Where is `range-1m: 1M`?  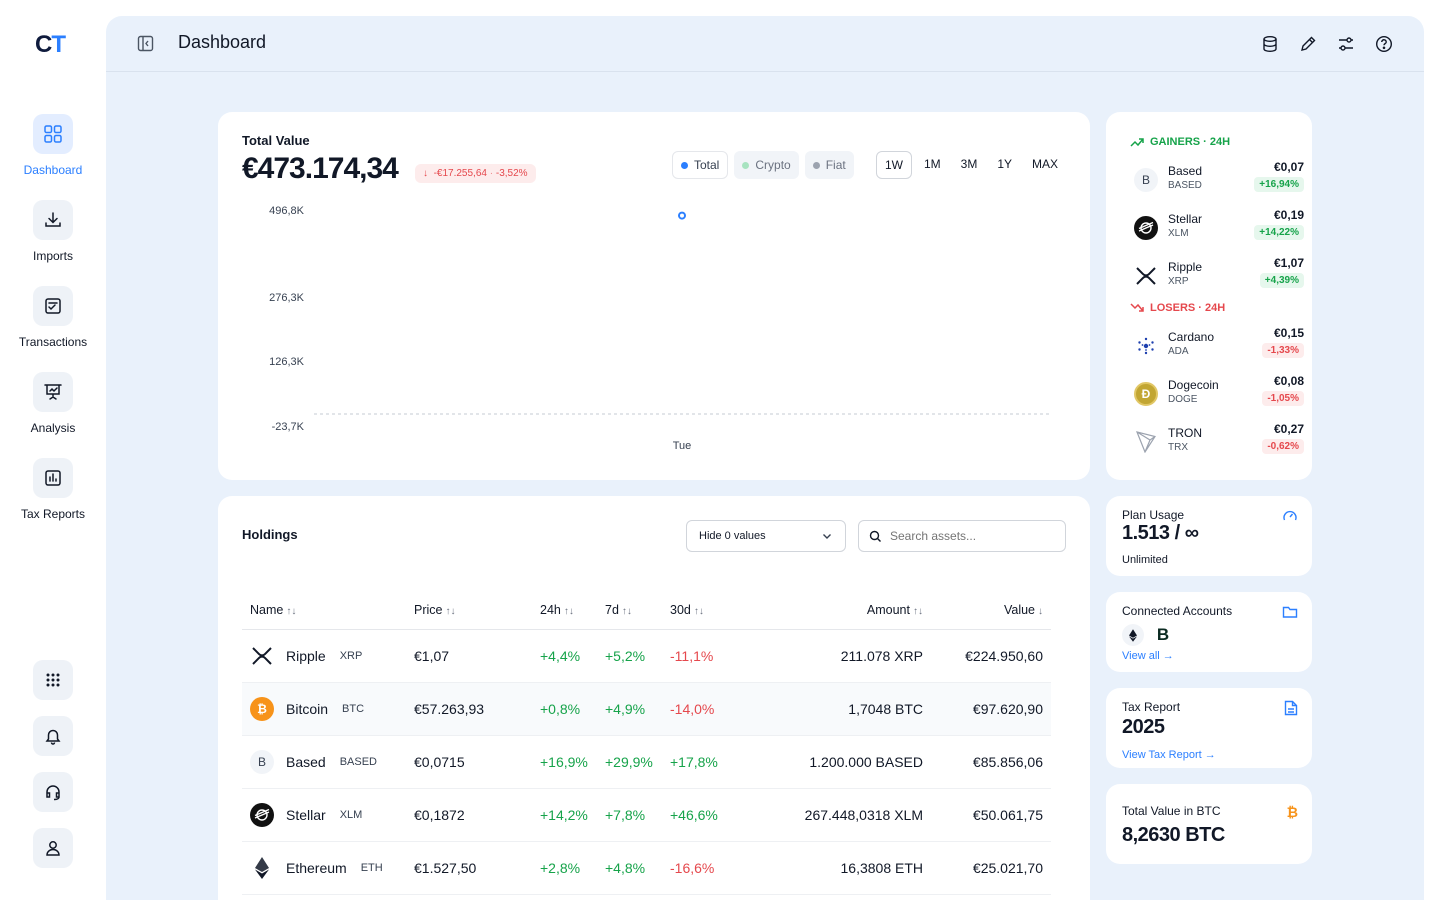
range-1m: 1M is located at coordinates (932, 164).